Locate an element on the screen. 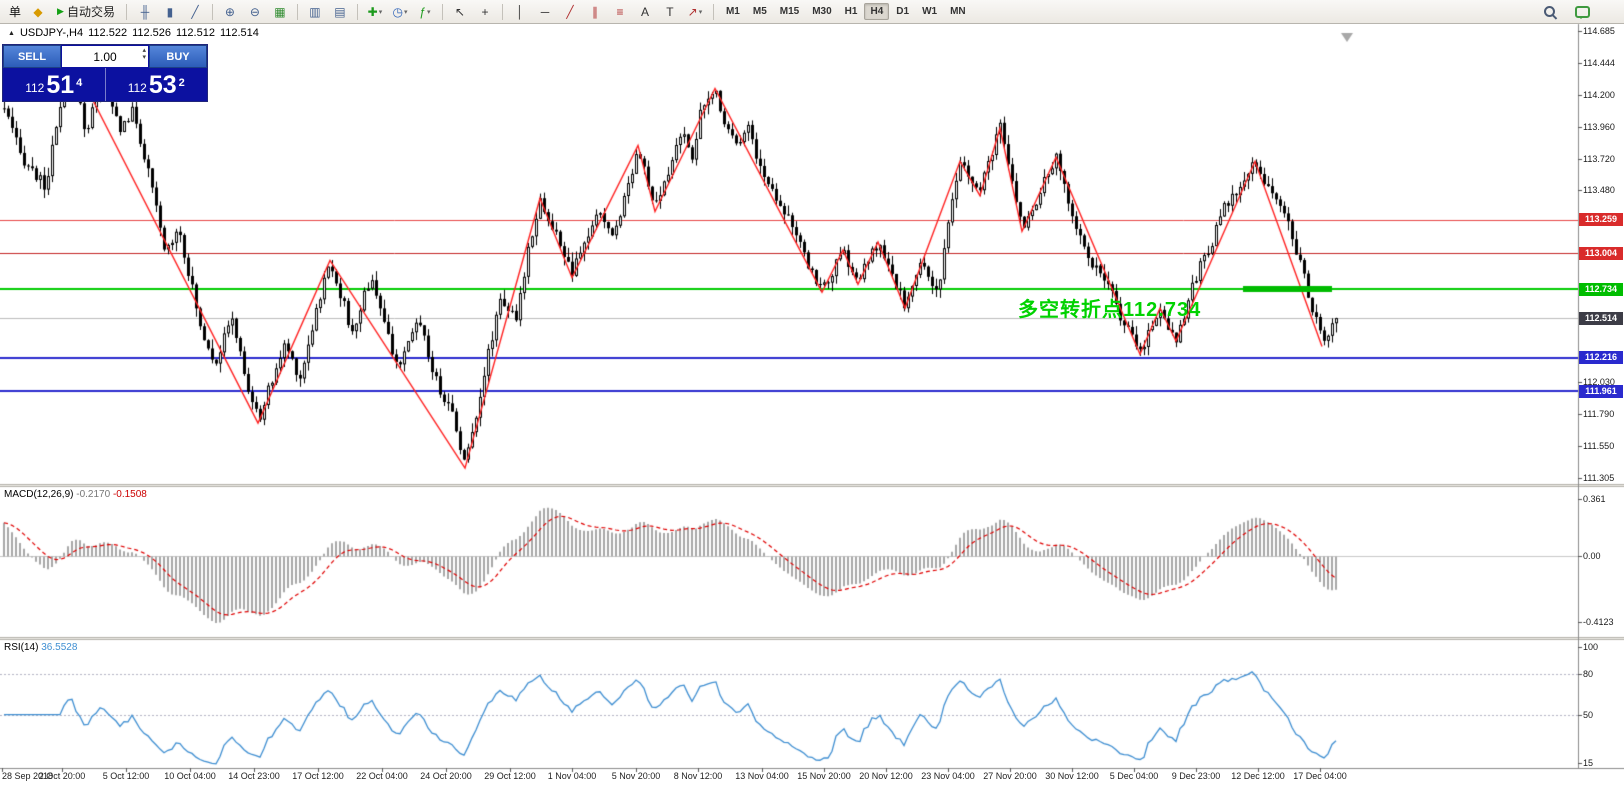 This screenshot has width=1624, height=812. line-chart-icon: ╱ is located at coordinates (195, 12).